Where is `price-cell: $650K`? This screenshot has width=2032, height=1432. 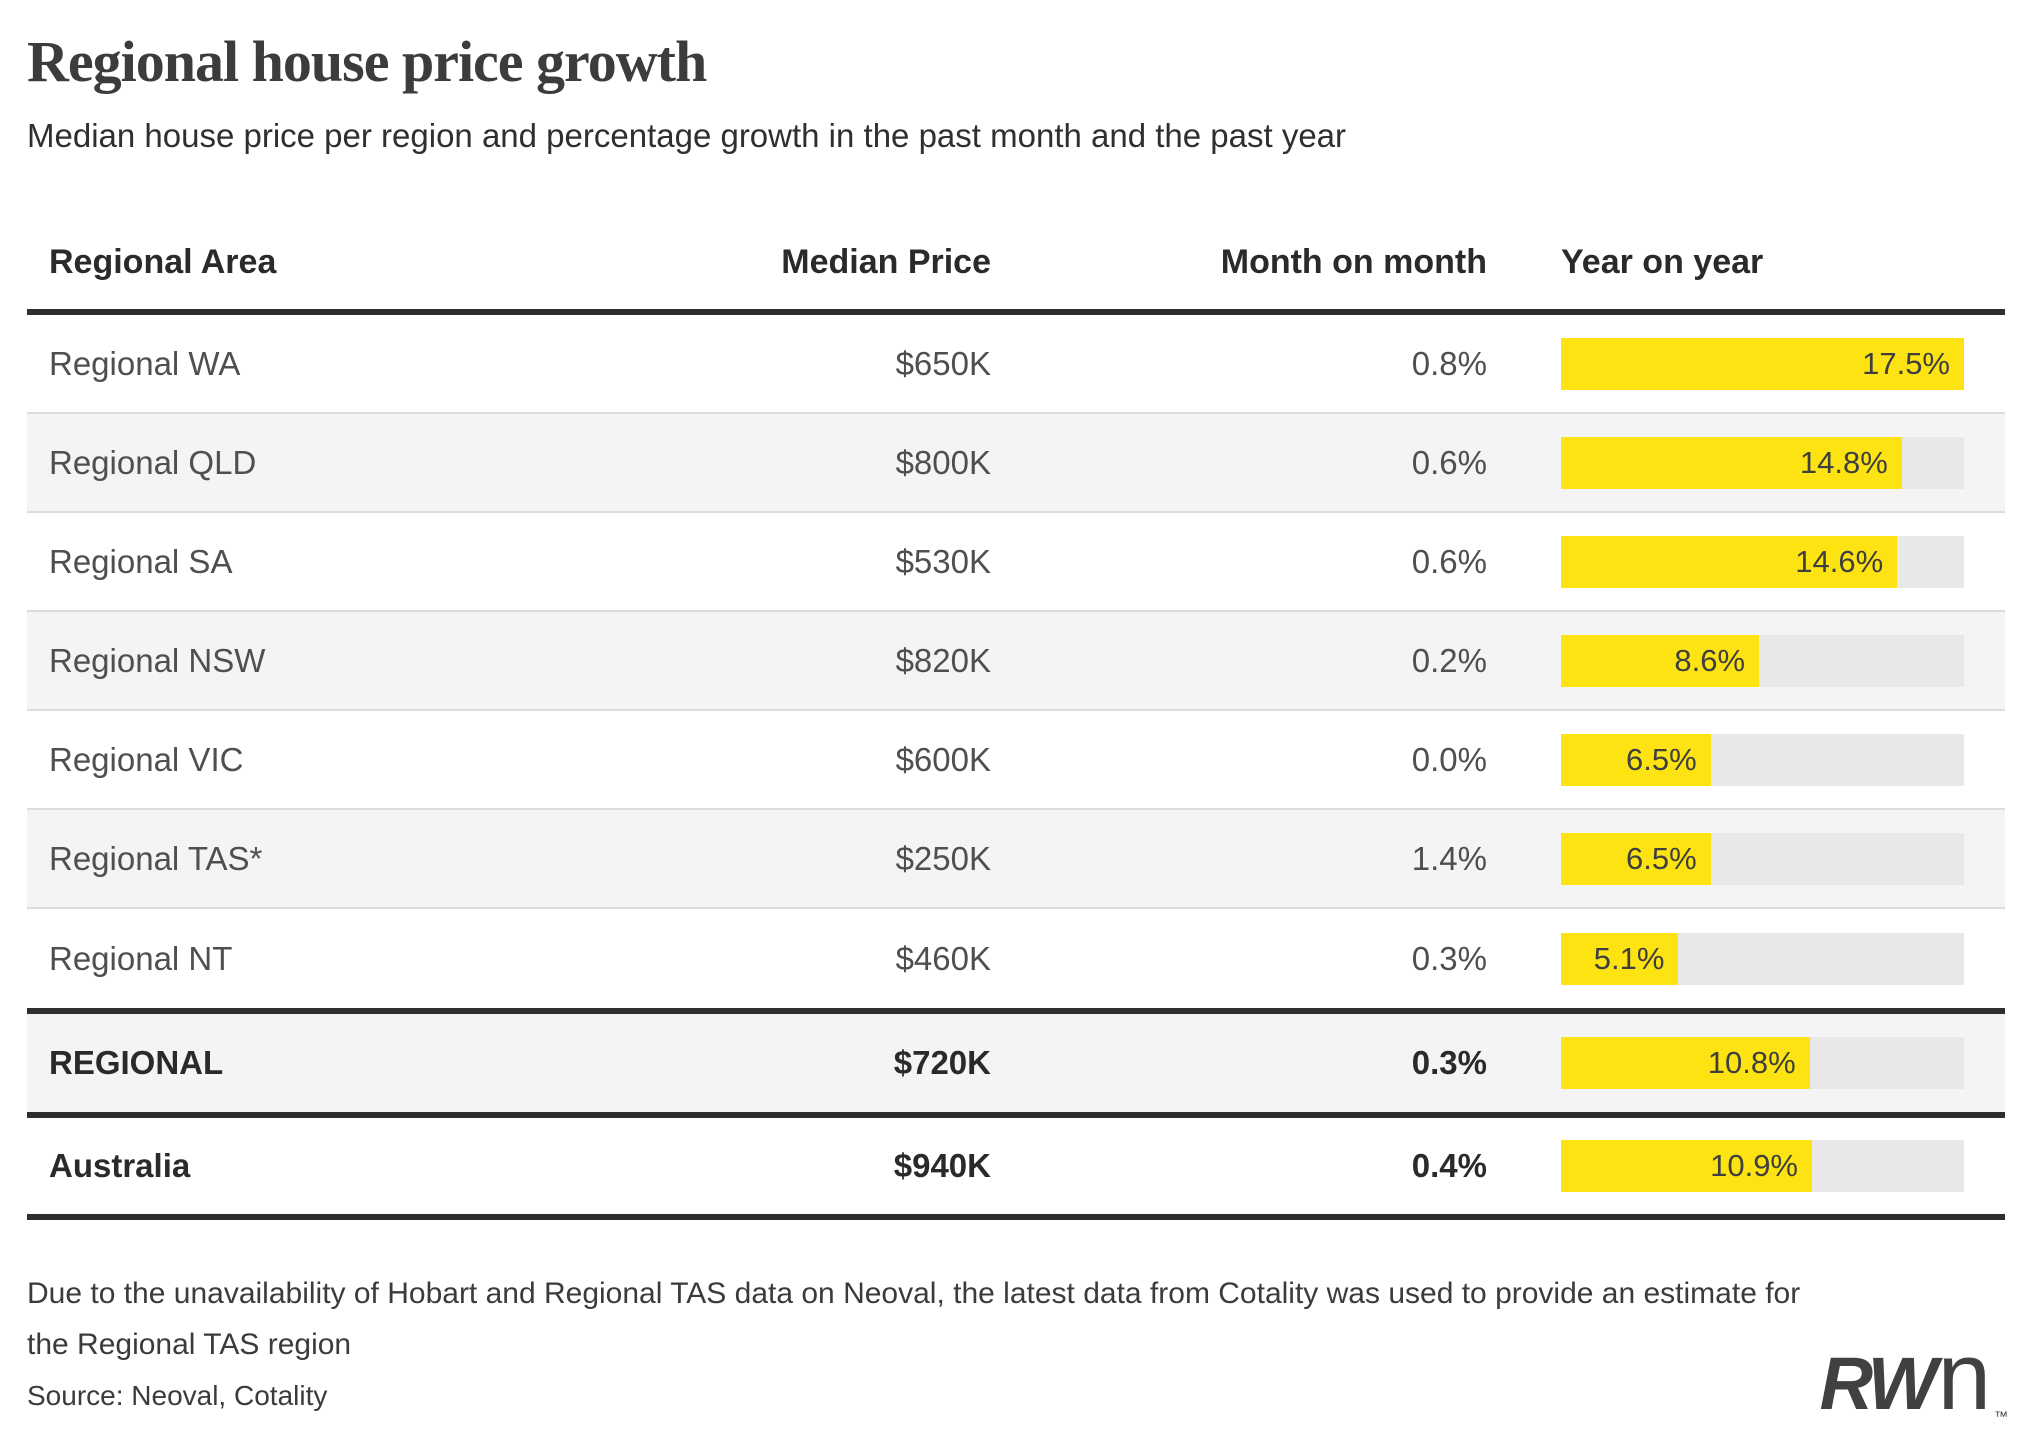 price-cell: $650K is located at coordinates (943, 363).